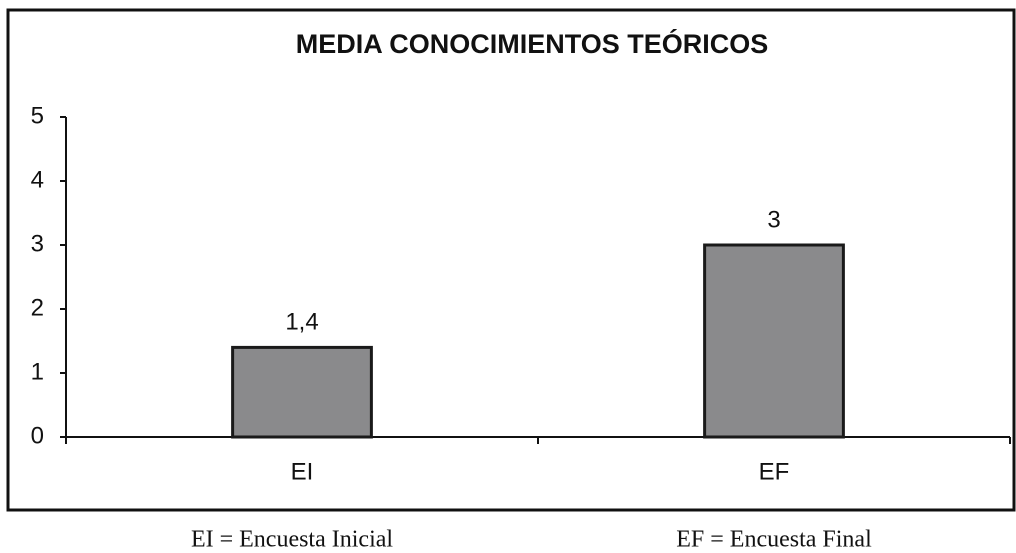 The image size is (1016, 553). Describe the element at coordinates (774, 471) in the screenshot. I see `x-tick-label: EF` at that location.